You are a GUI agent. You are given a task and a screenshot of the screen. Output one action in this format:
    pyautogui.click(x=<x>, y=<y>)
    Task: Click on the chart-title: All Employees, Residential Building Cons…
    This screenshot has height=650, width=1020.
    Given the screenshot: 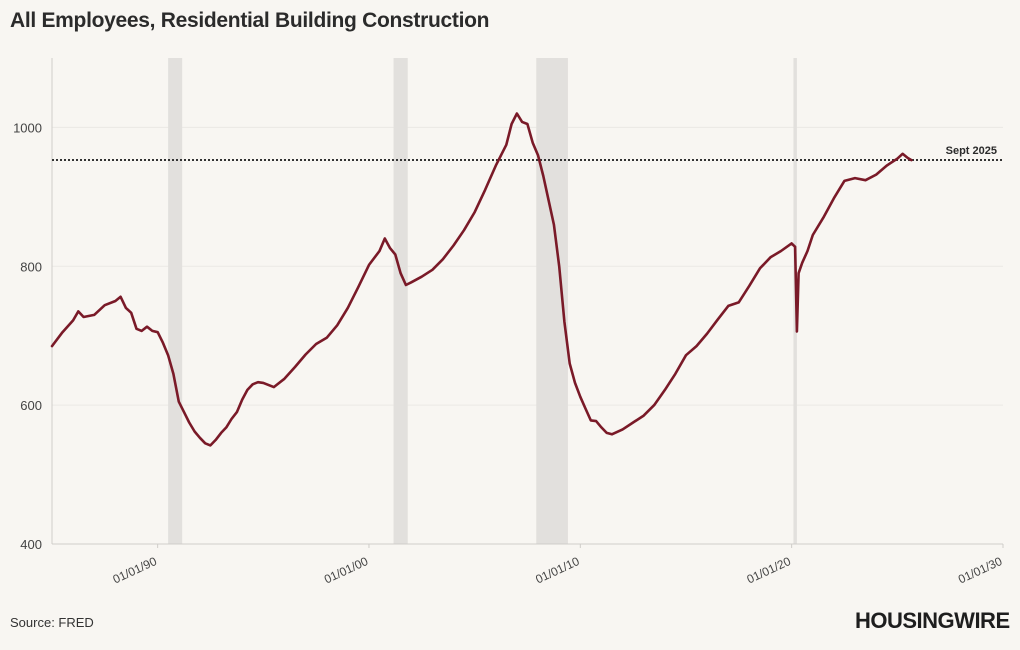 What is the action you would take?
    pyautogui.click(x=250, y=20)
    